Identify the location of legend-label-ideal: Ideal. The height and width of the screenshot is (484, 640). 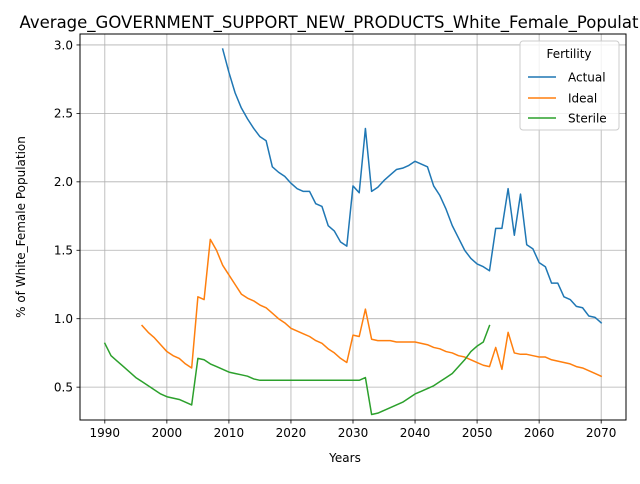
(582, 99).